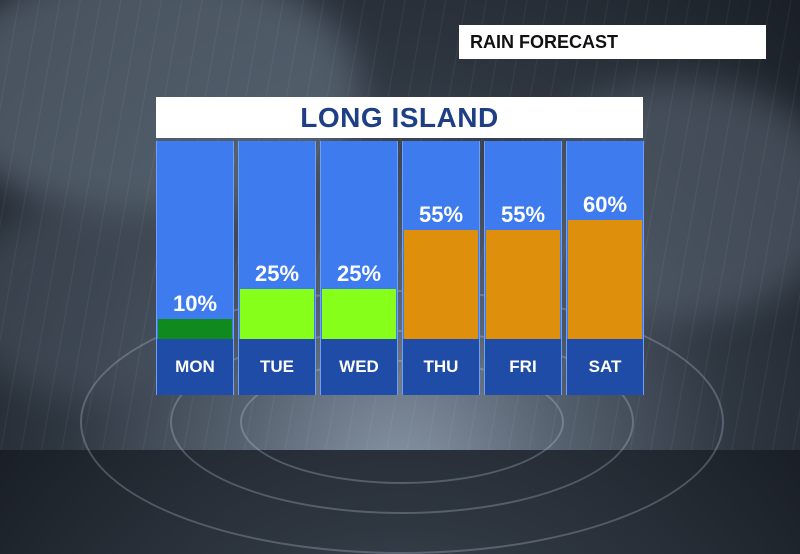  I want to click on day-label-tue: TUE, so click(277, 367).